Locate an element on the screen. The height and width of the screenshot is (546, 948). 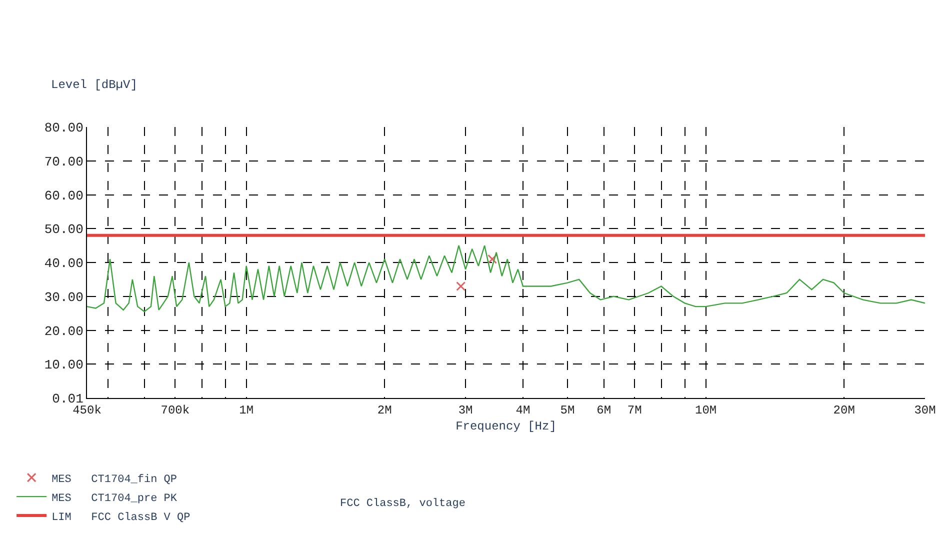
x-tick-label: 6M is located at coordinates (604, 410).